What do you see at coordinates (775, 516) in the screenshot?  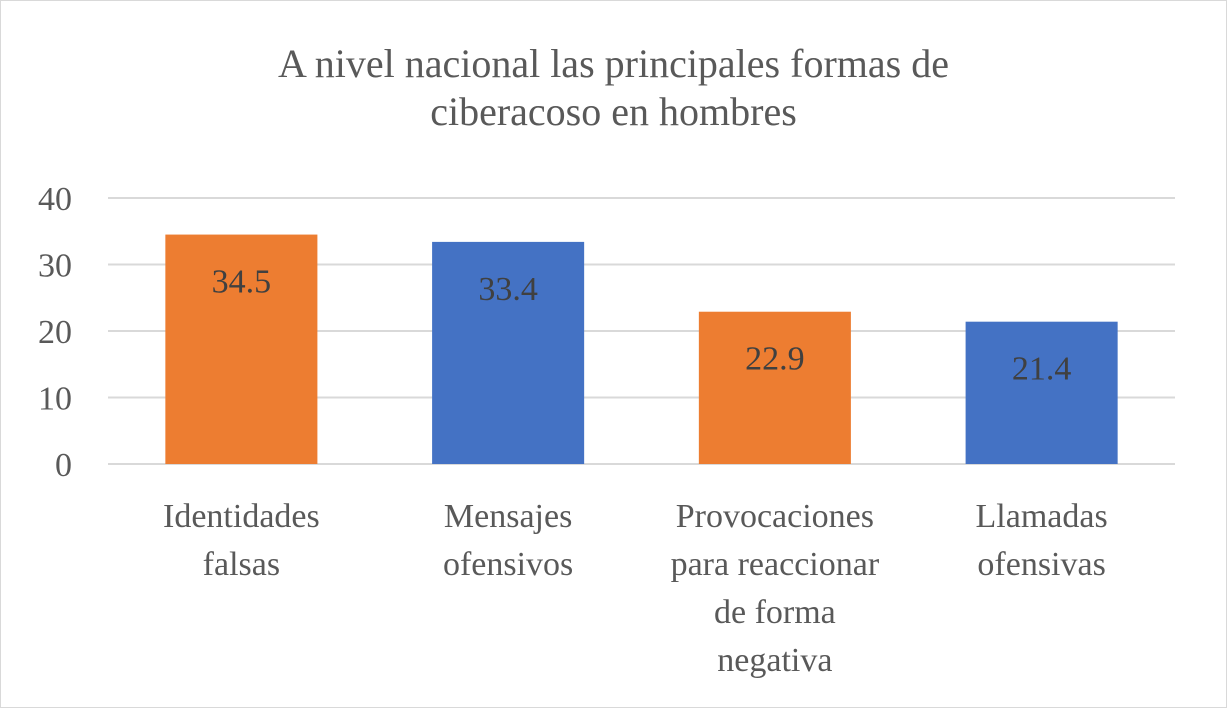 I see `x-category-label-3-line-1: Provocaciones` at bounding box center [775, 516].